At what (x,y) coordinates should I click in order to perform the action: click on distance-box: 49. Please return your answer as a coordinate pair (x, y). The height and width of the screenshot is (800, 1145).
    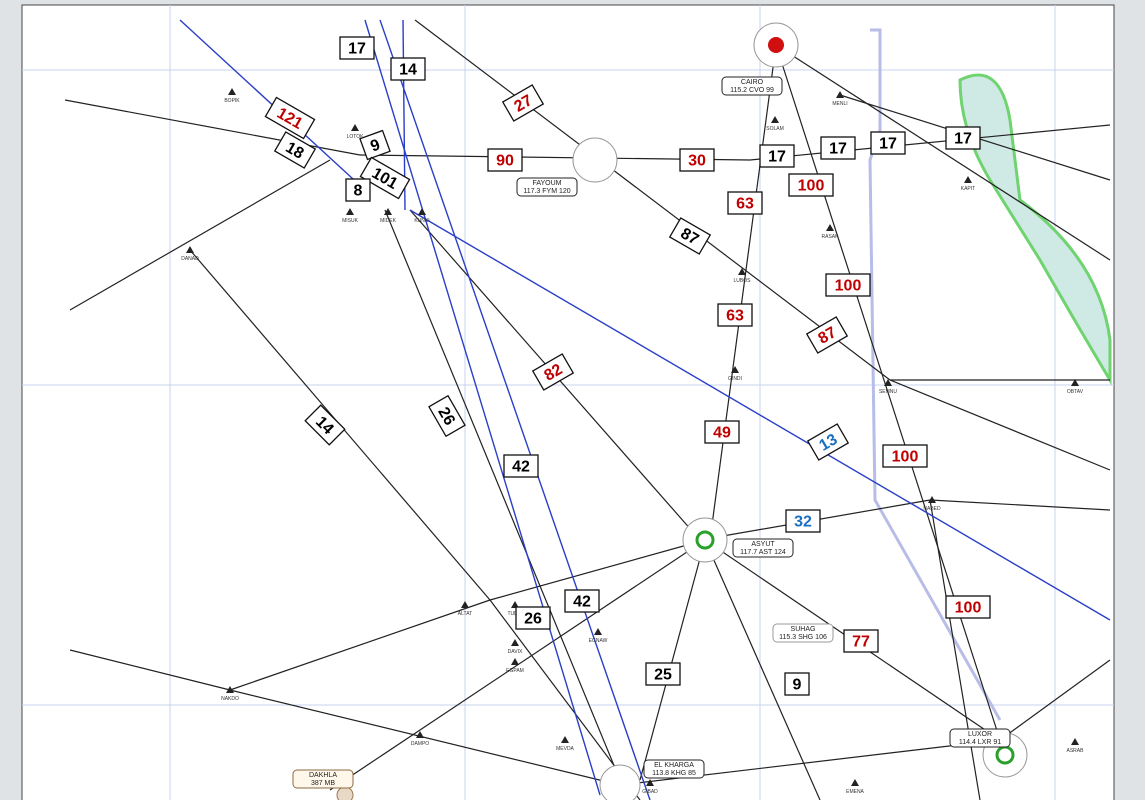
    Looking at the image, I should click on (722, 432).